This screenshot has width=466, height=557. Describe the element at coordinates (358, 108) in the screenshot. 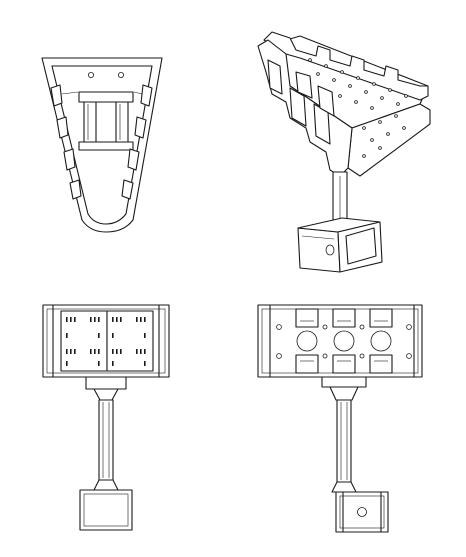

I see `iso-plate-holes` at that location.